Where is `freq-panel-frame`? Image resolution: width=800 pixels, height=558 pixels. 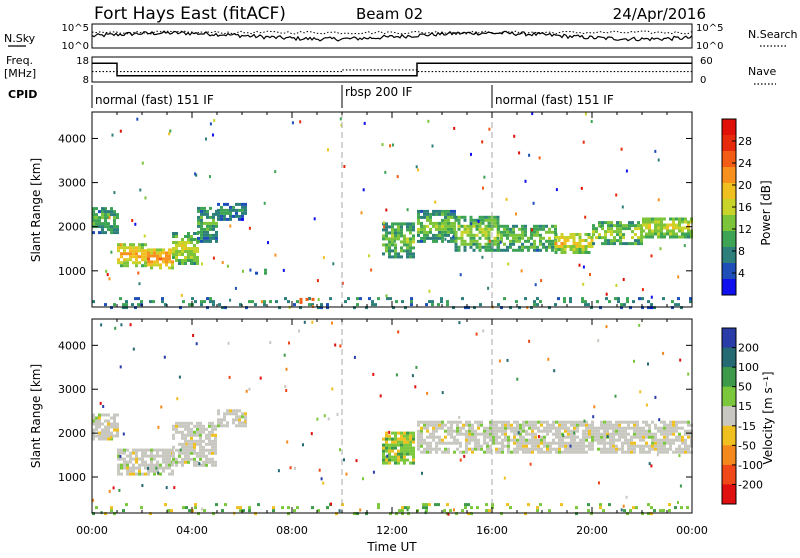
freq-panel-frame is located at coordinates (392, 69).